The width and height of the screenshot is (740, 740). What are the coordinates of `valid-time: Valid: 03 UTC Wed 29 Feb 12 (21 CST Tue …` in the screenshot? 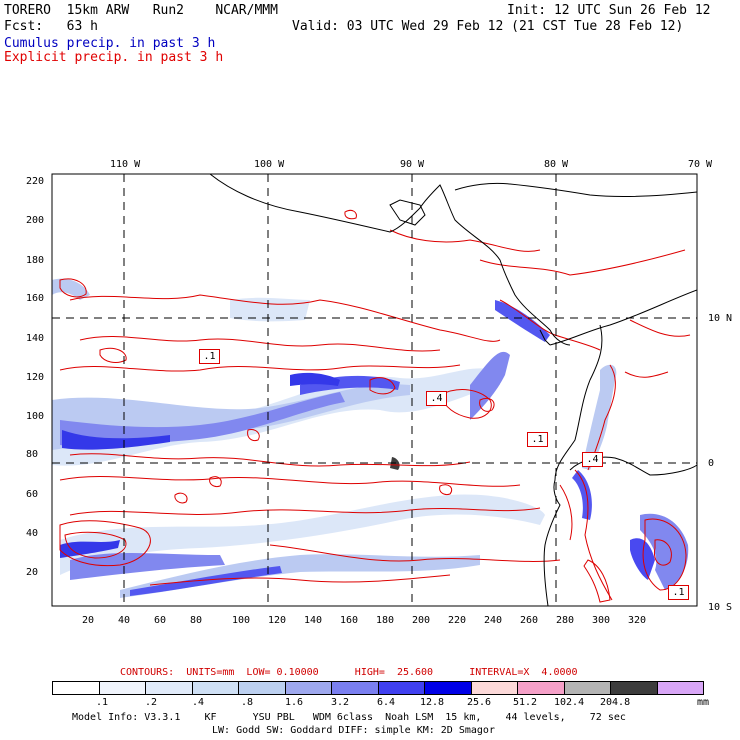 It's located at (488, 26).